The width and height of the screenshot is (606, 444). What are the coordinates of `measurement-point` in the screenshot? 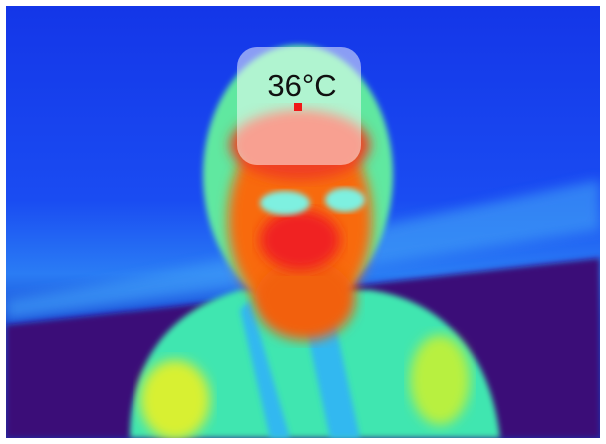 It's located at (298, 107).